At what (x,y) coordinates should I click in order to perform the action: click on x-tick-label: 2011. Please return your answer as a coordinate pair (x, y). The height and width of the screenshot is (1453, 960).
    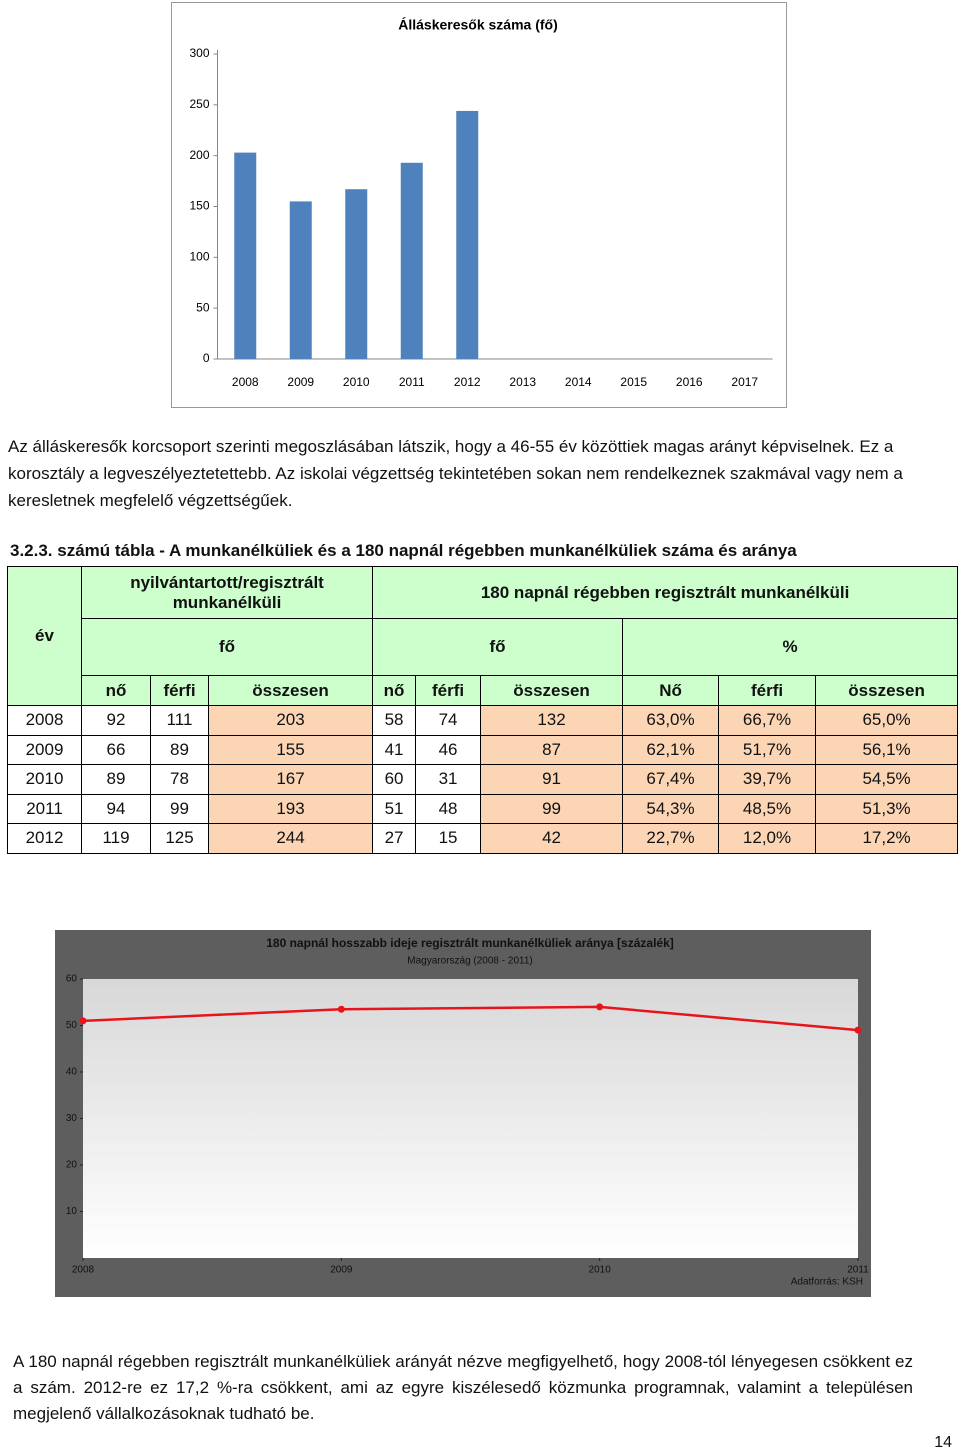
    Looking at the image, I should click on (412, 382).